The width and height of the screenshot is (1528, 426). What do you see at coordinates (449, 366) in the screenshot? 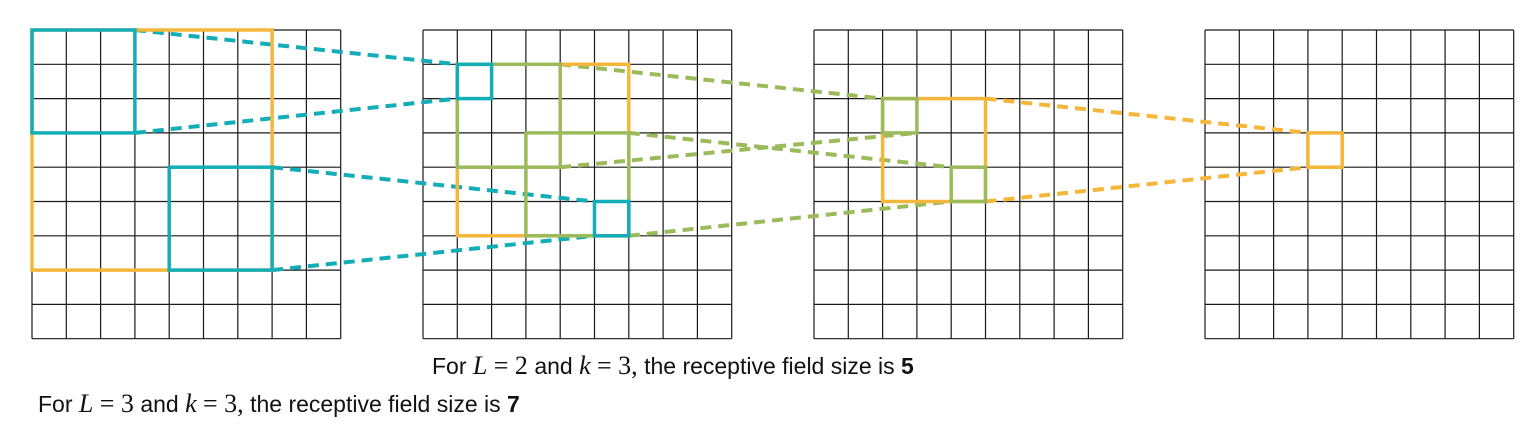
I see `caption-l2-prefix: For` at bounding box center [449, 366].